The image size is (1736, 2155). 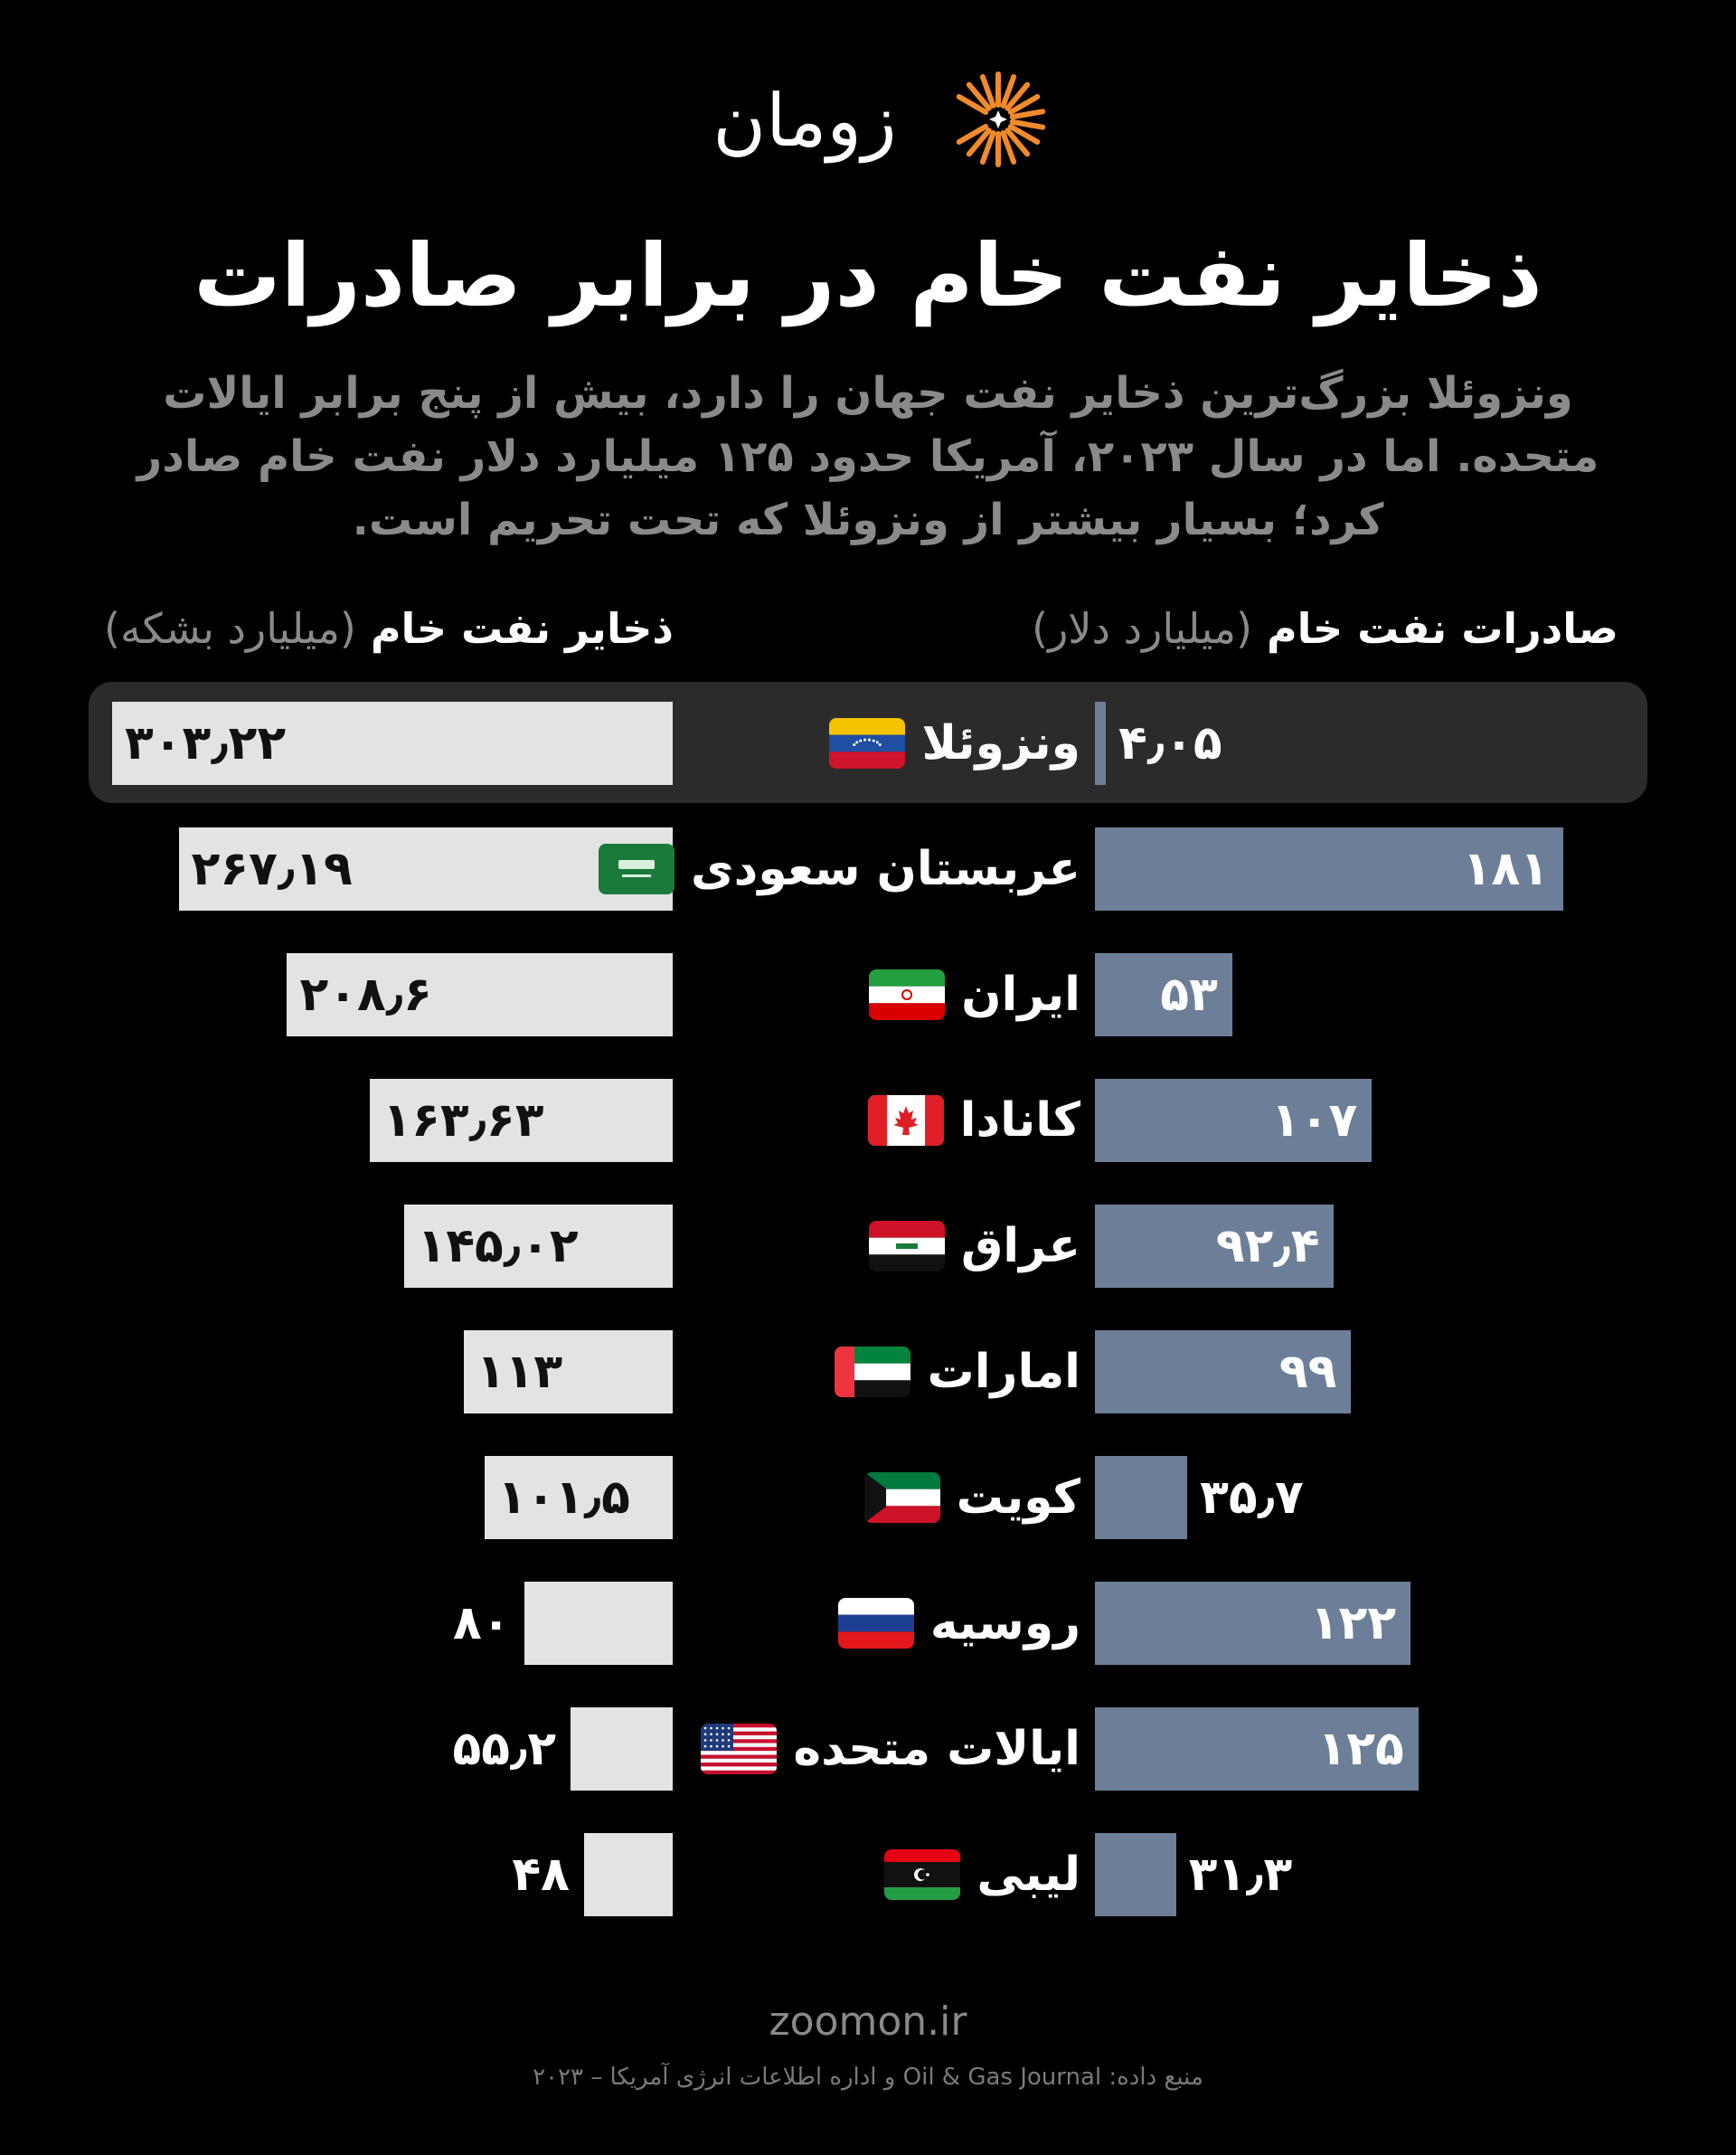 What do you see at coordinates (272, 869) in the screenshot?
I see `reserves-value-label: ۲۶۷٫۱۹` at bounding box center [272, 869].